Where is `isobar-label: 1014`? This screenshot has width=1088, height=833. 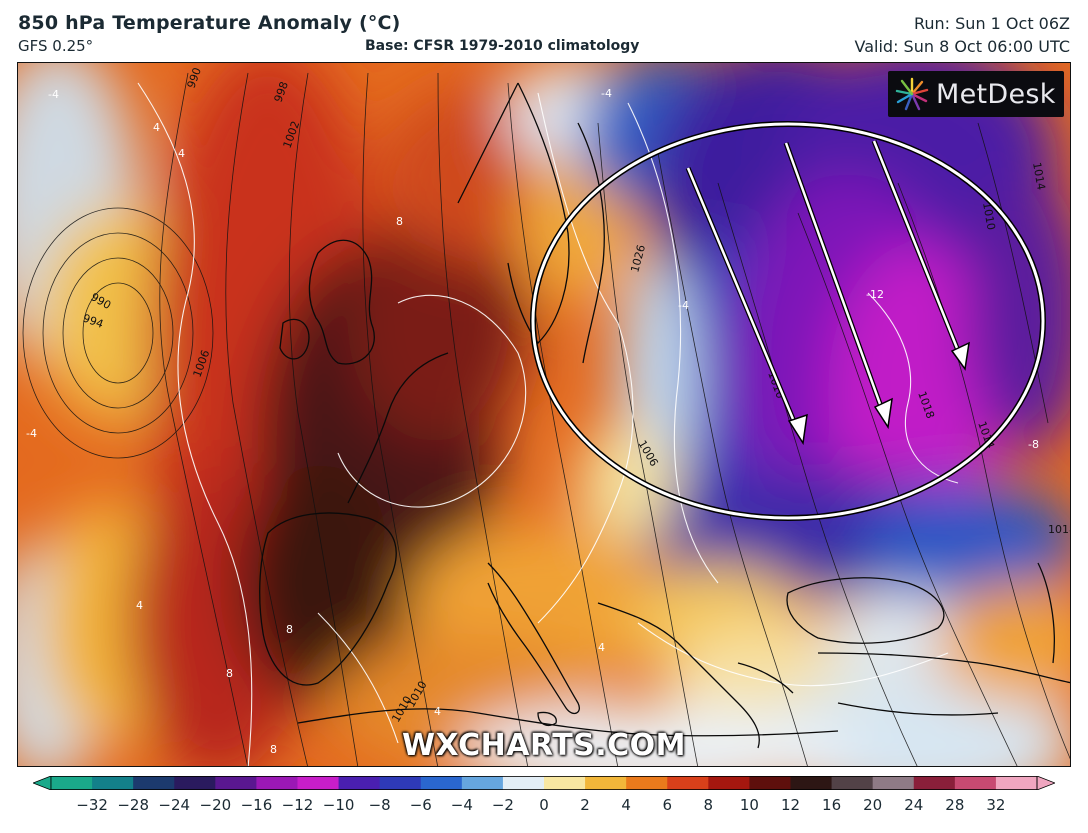
isobar-label: 1014 is located at coordinates (1039, 176).